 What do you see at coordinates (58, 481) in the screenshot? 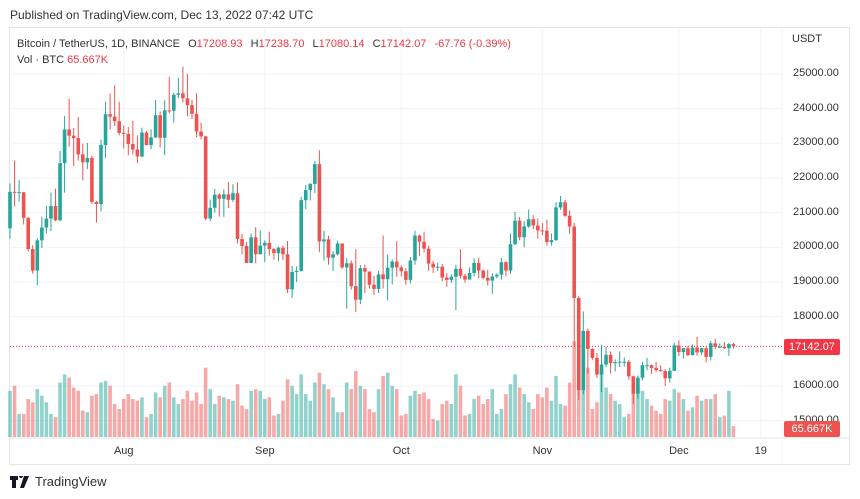
I see `tradingview-logo: TradingView` at bounding box center [58, 481].